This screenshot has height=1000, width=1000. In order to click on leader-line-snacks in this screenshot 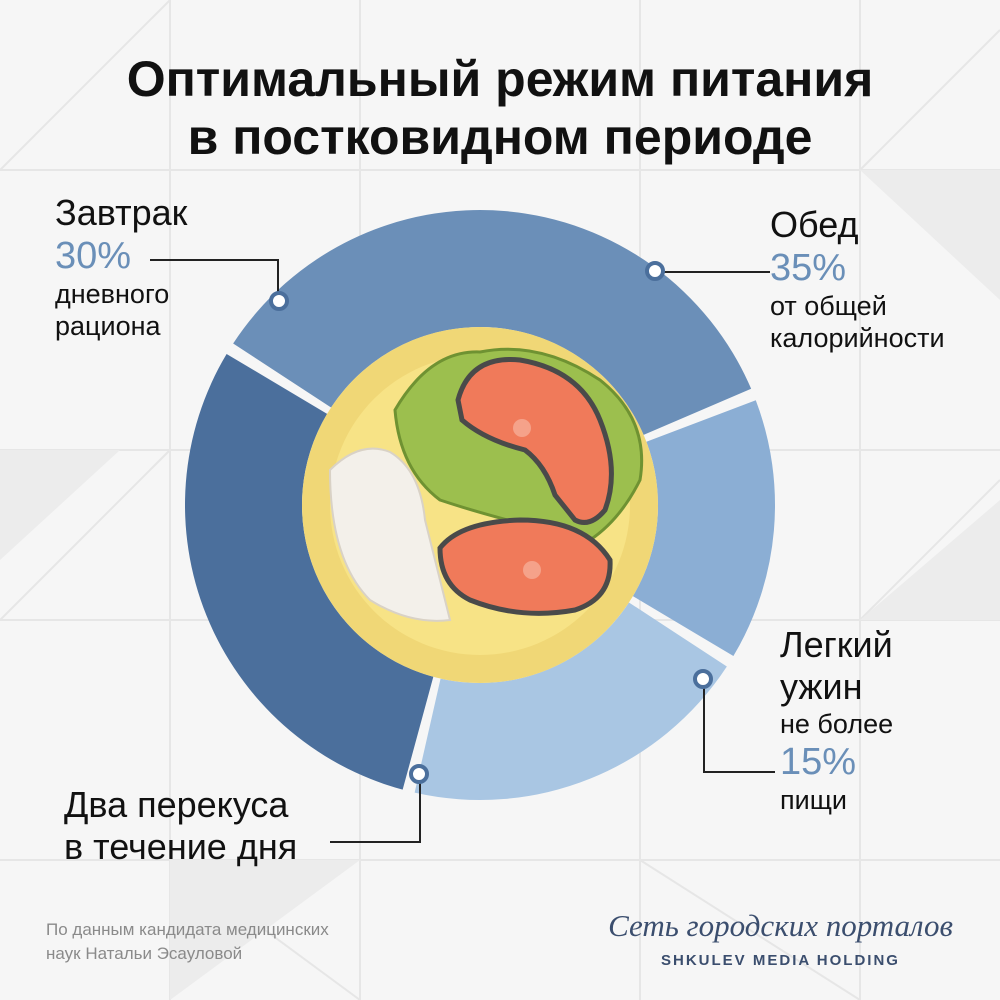, I will do `click(375, 809)`.